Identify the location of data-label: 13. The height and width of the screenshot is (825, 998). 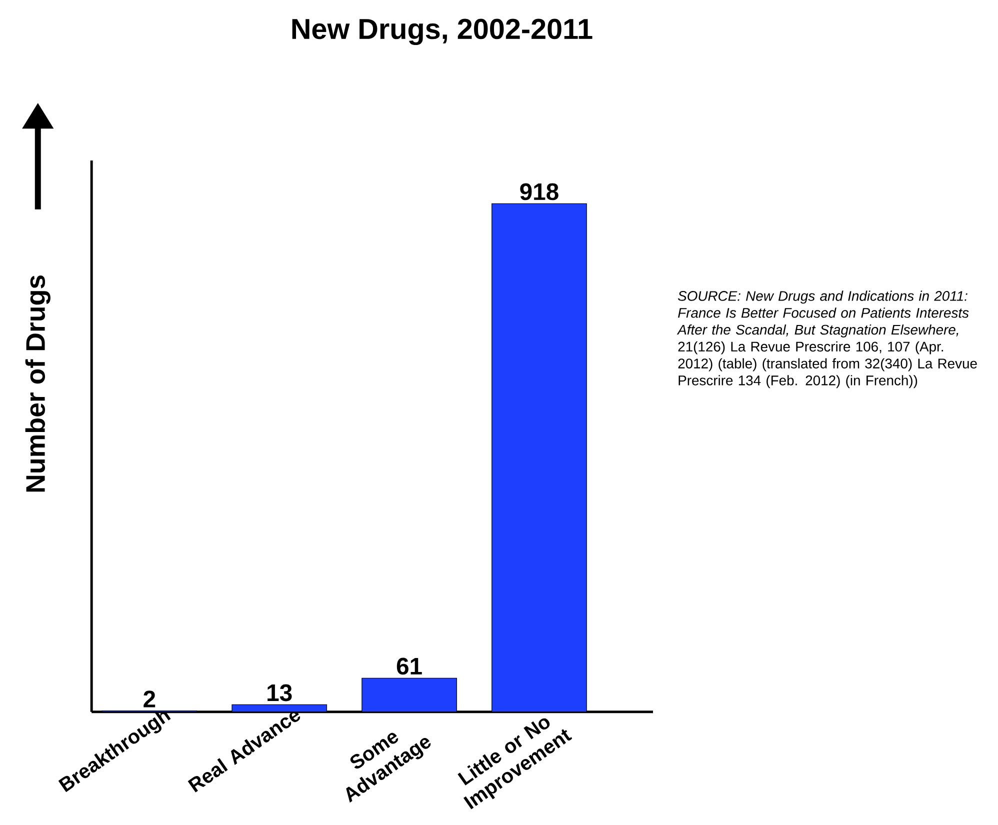
(280, 693).